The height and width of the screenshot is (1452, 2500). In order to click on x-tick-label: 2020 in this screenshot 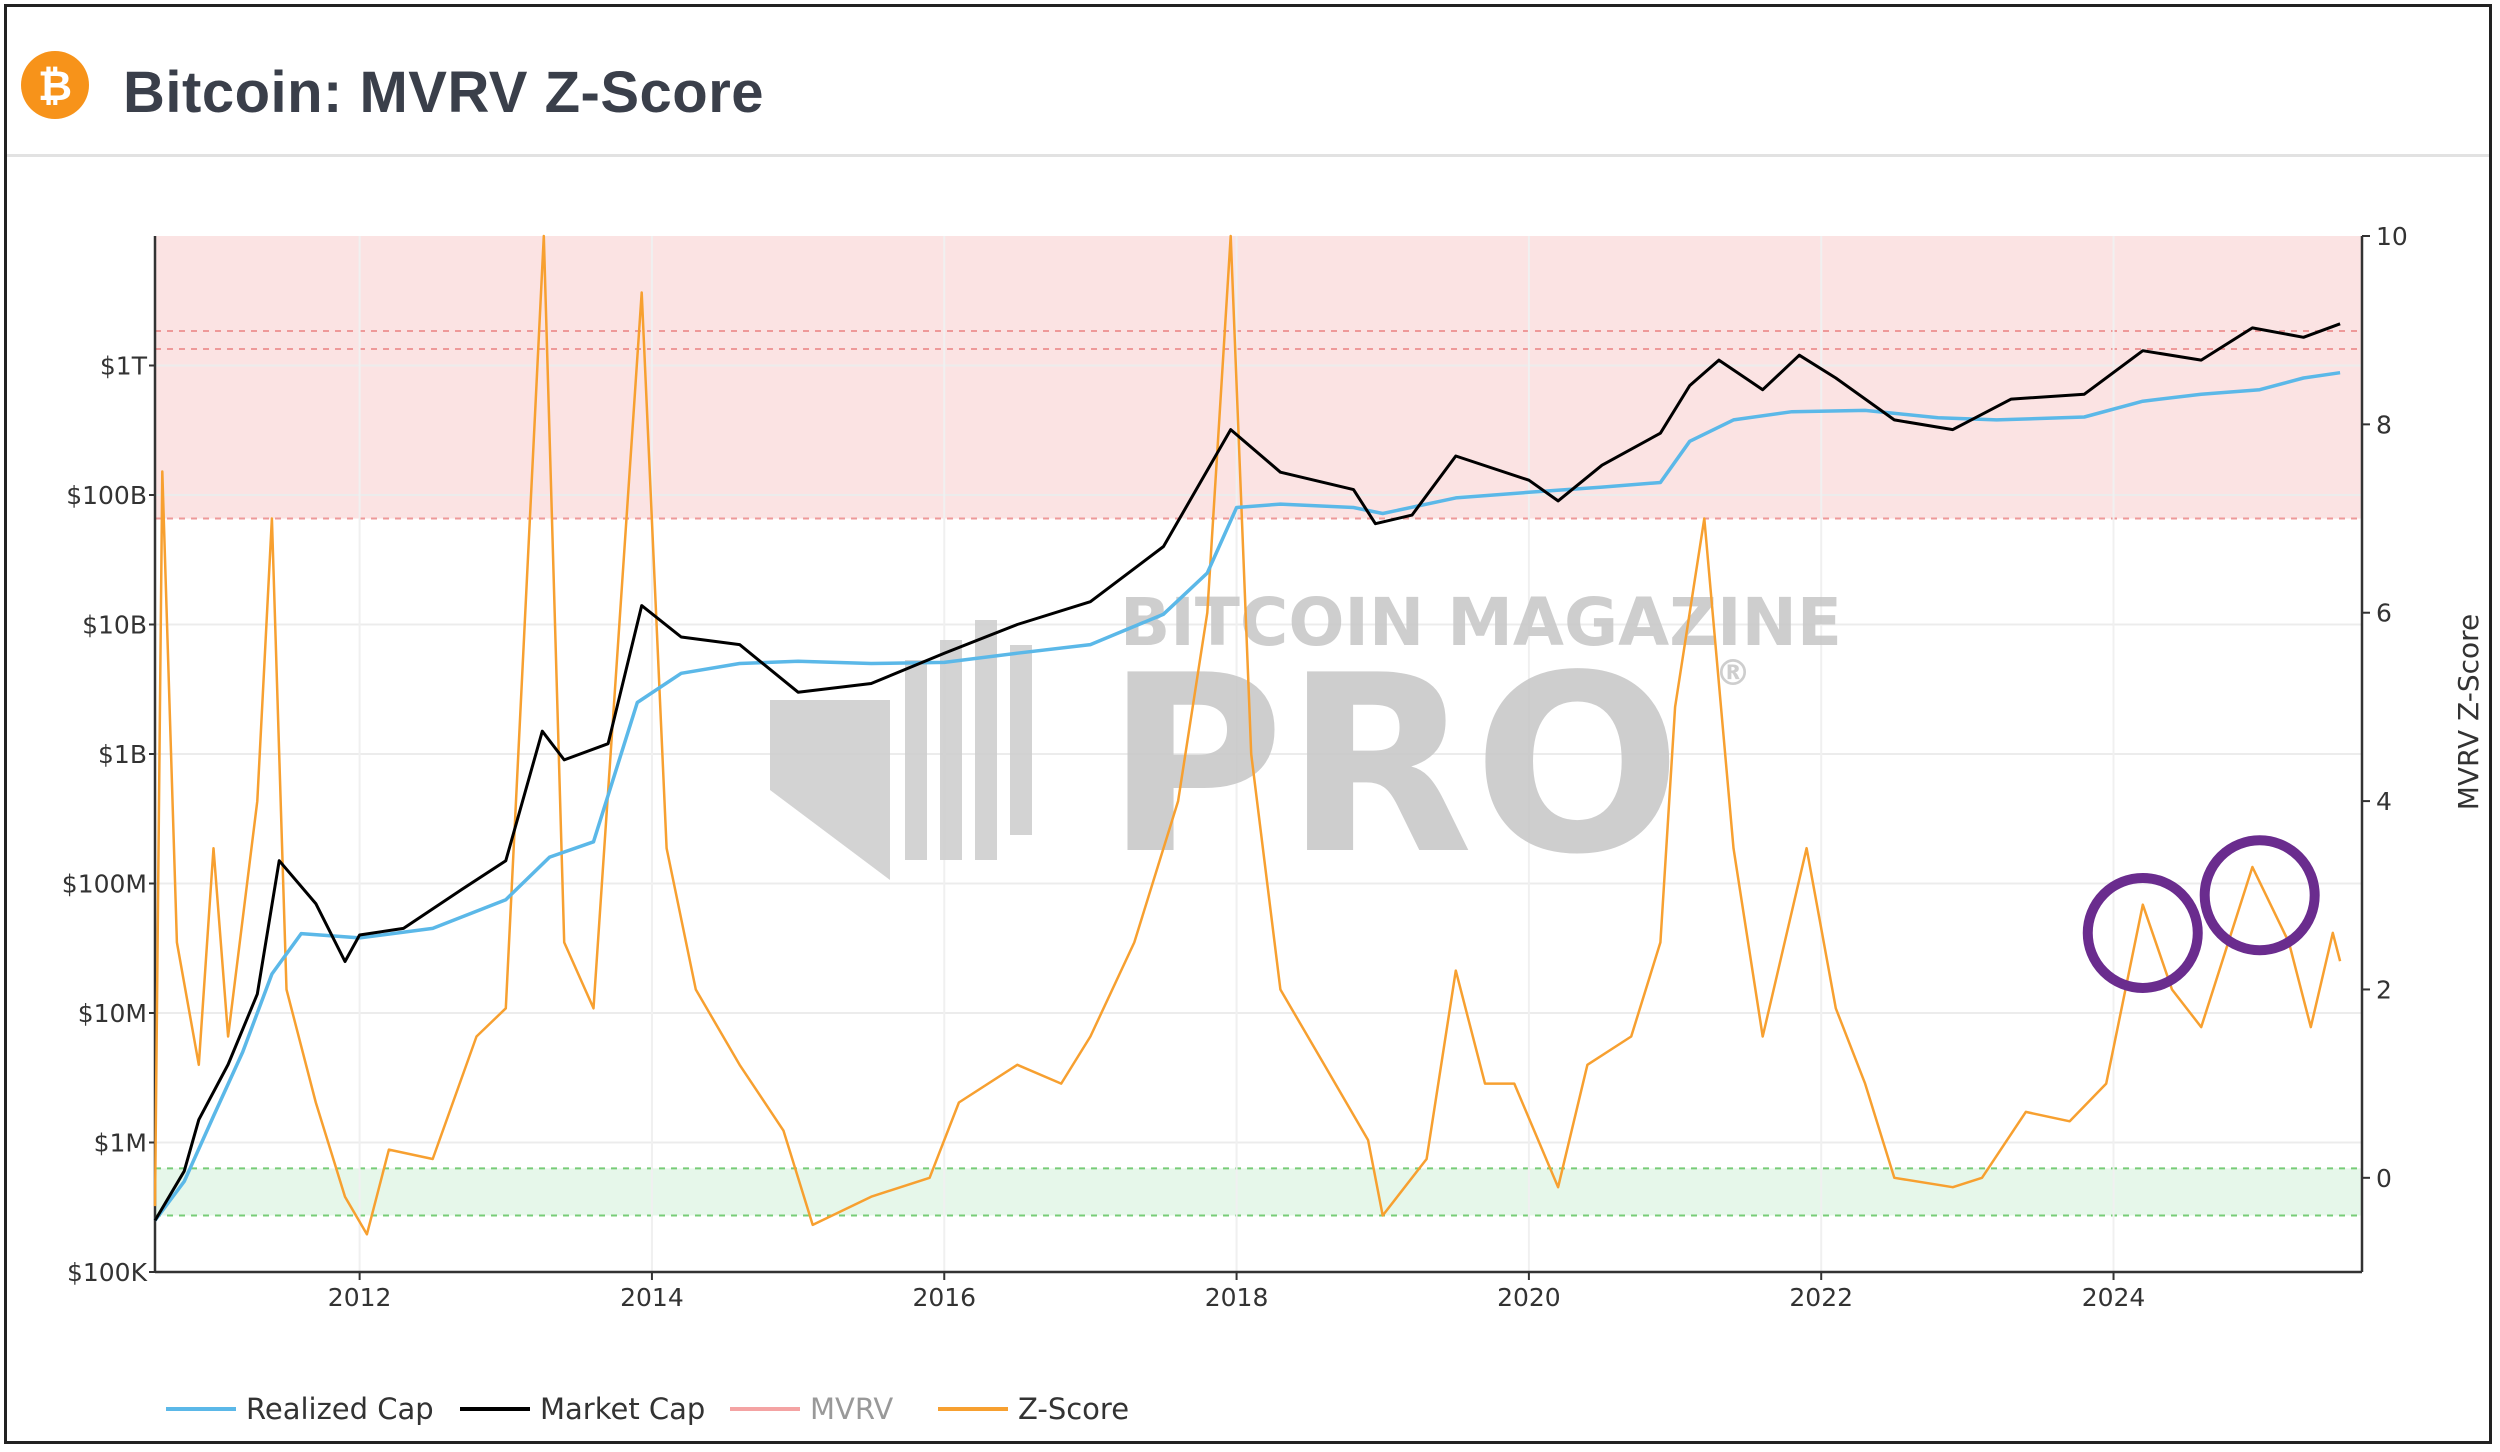, I will do `click(1529, 1297)`.